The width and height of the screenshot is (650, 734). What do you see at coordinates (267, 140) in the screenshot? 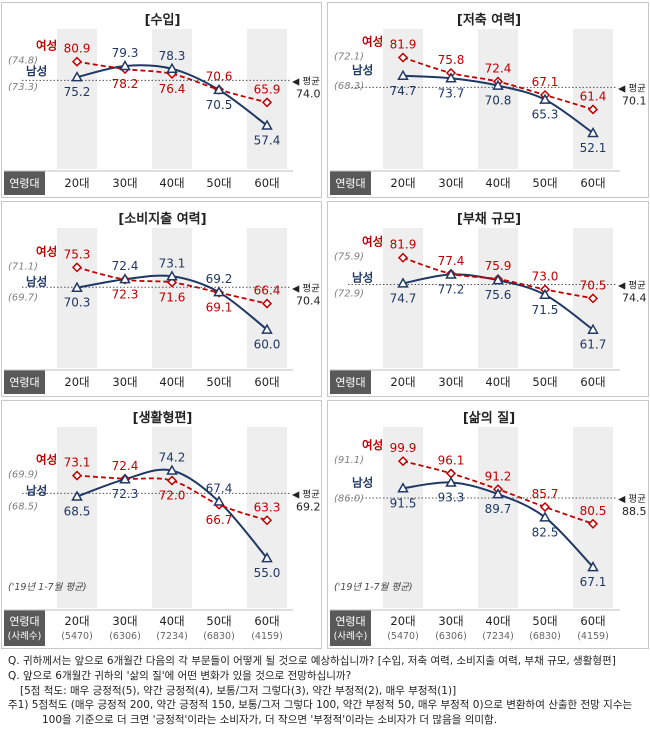
I see `male-value-label: 57.4` at bounding box center [267, 140].